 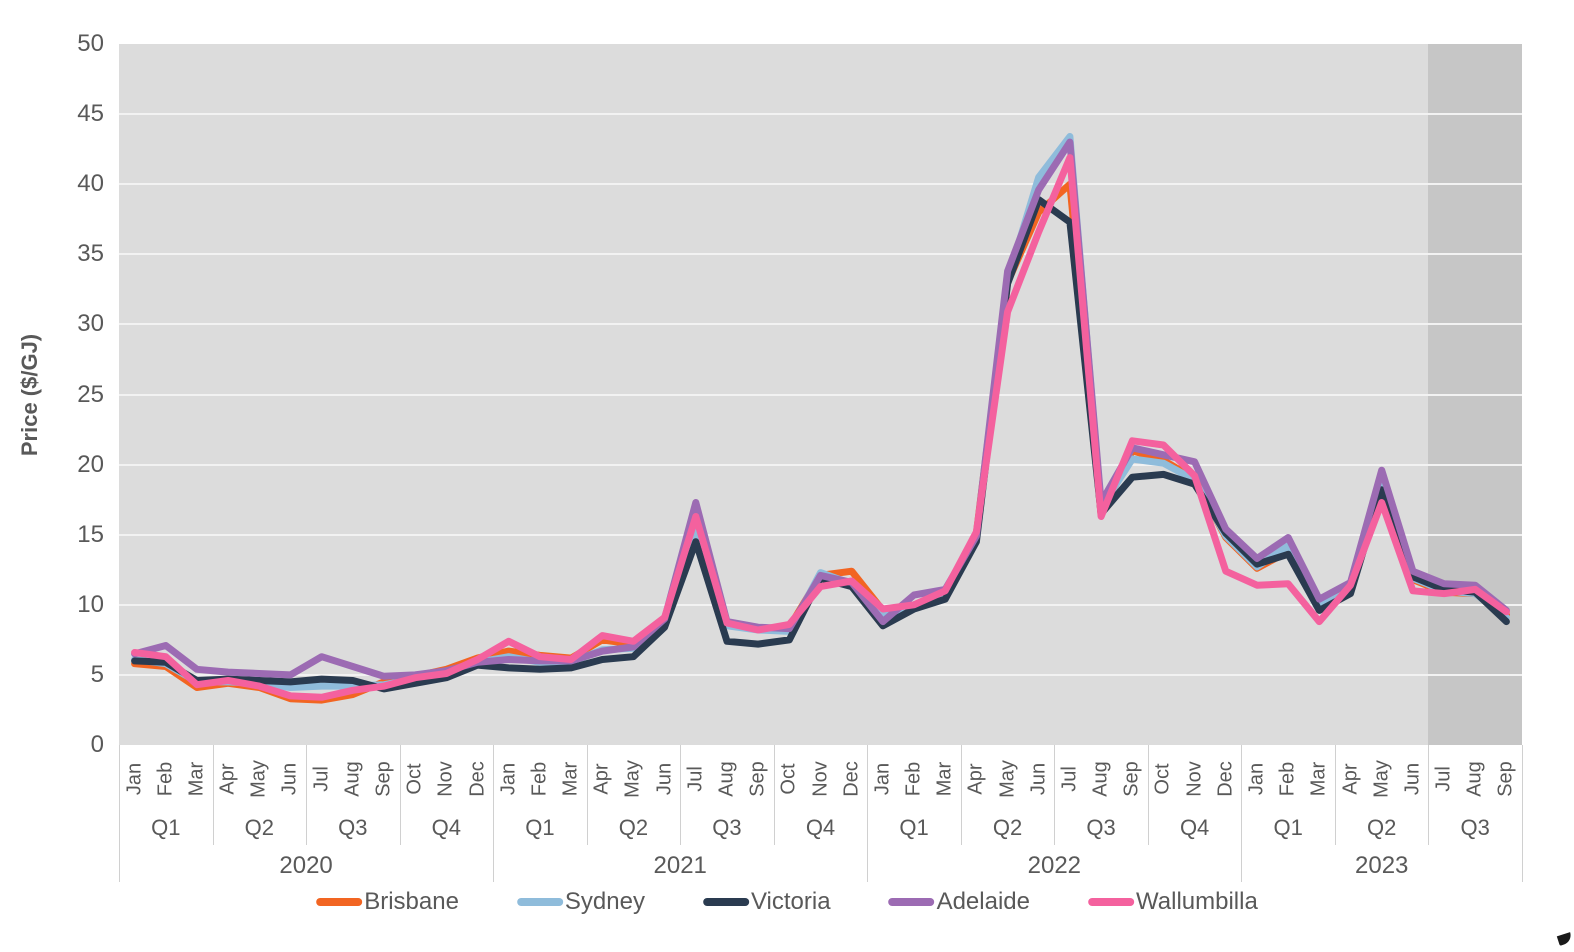 What do you see at coordinates (97, 674) in the screenshot?
I see `y-tick-label-5: 5` at bounding box center [97, 674].